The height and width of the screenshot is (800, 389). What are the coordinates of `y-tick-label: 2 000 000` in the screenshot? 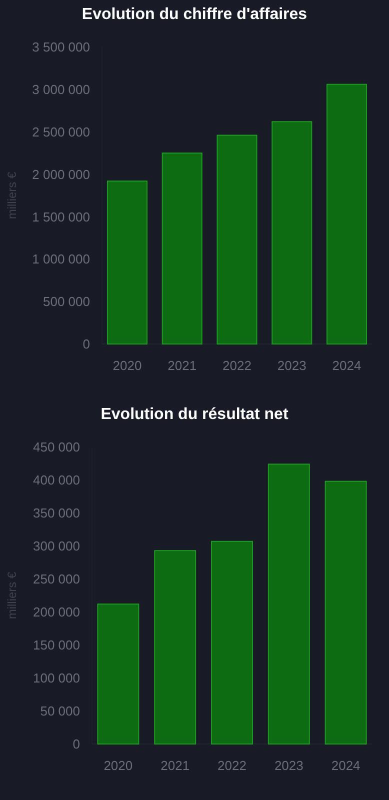 It's located at (61, 174).